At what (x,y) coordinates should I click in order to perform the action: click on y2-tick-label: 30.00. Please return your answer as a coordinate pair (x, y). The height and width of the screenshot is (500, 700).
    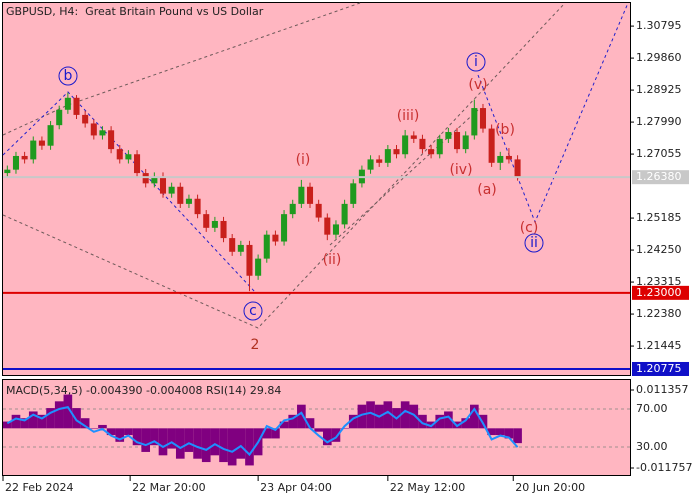
    Looking at the image, I should click on (652, 446).